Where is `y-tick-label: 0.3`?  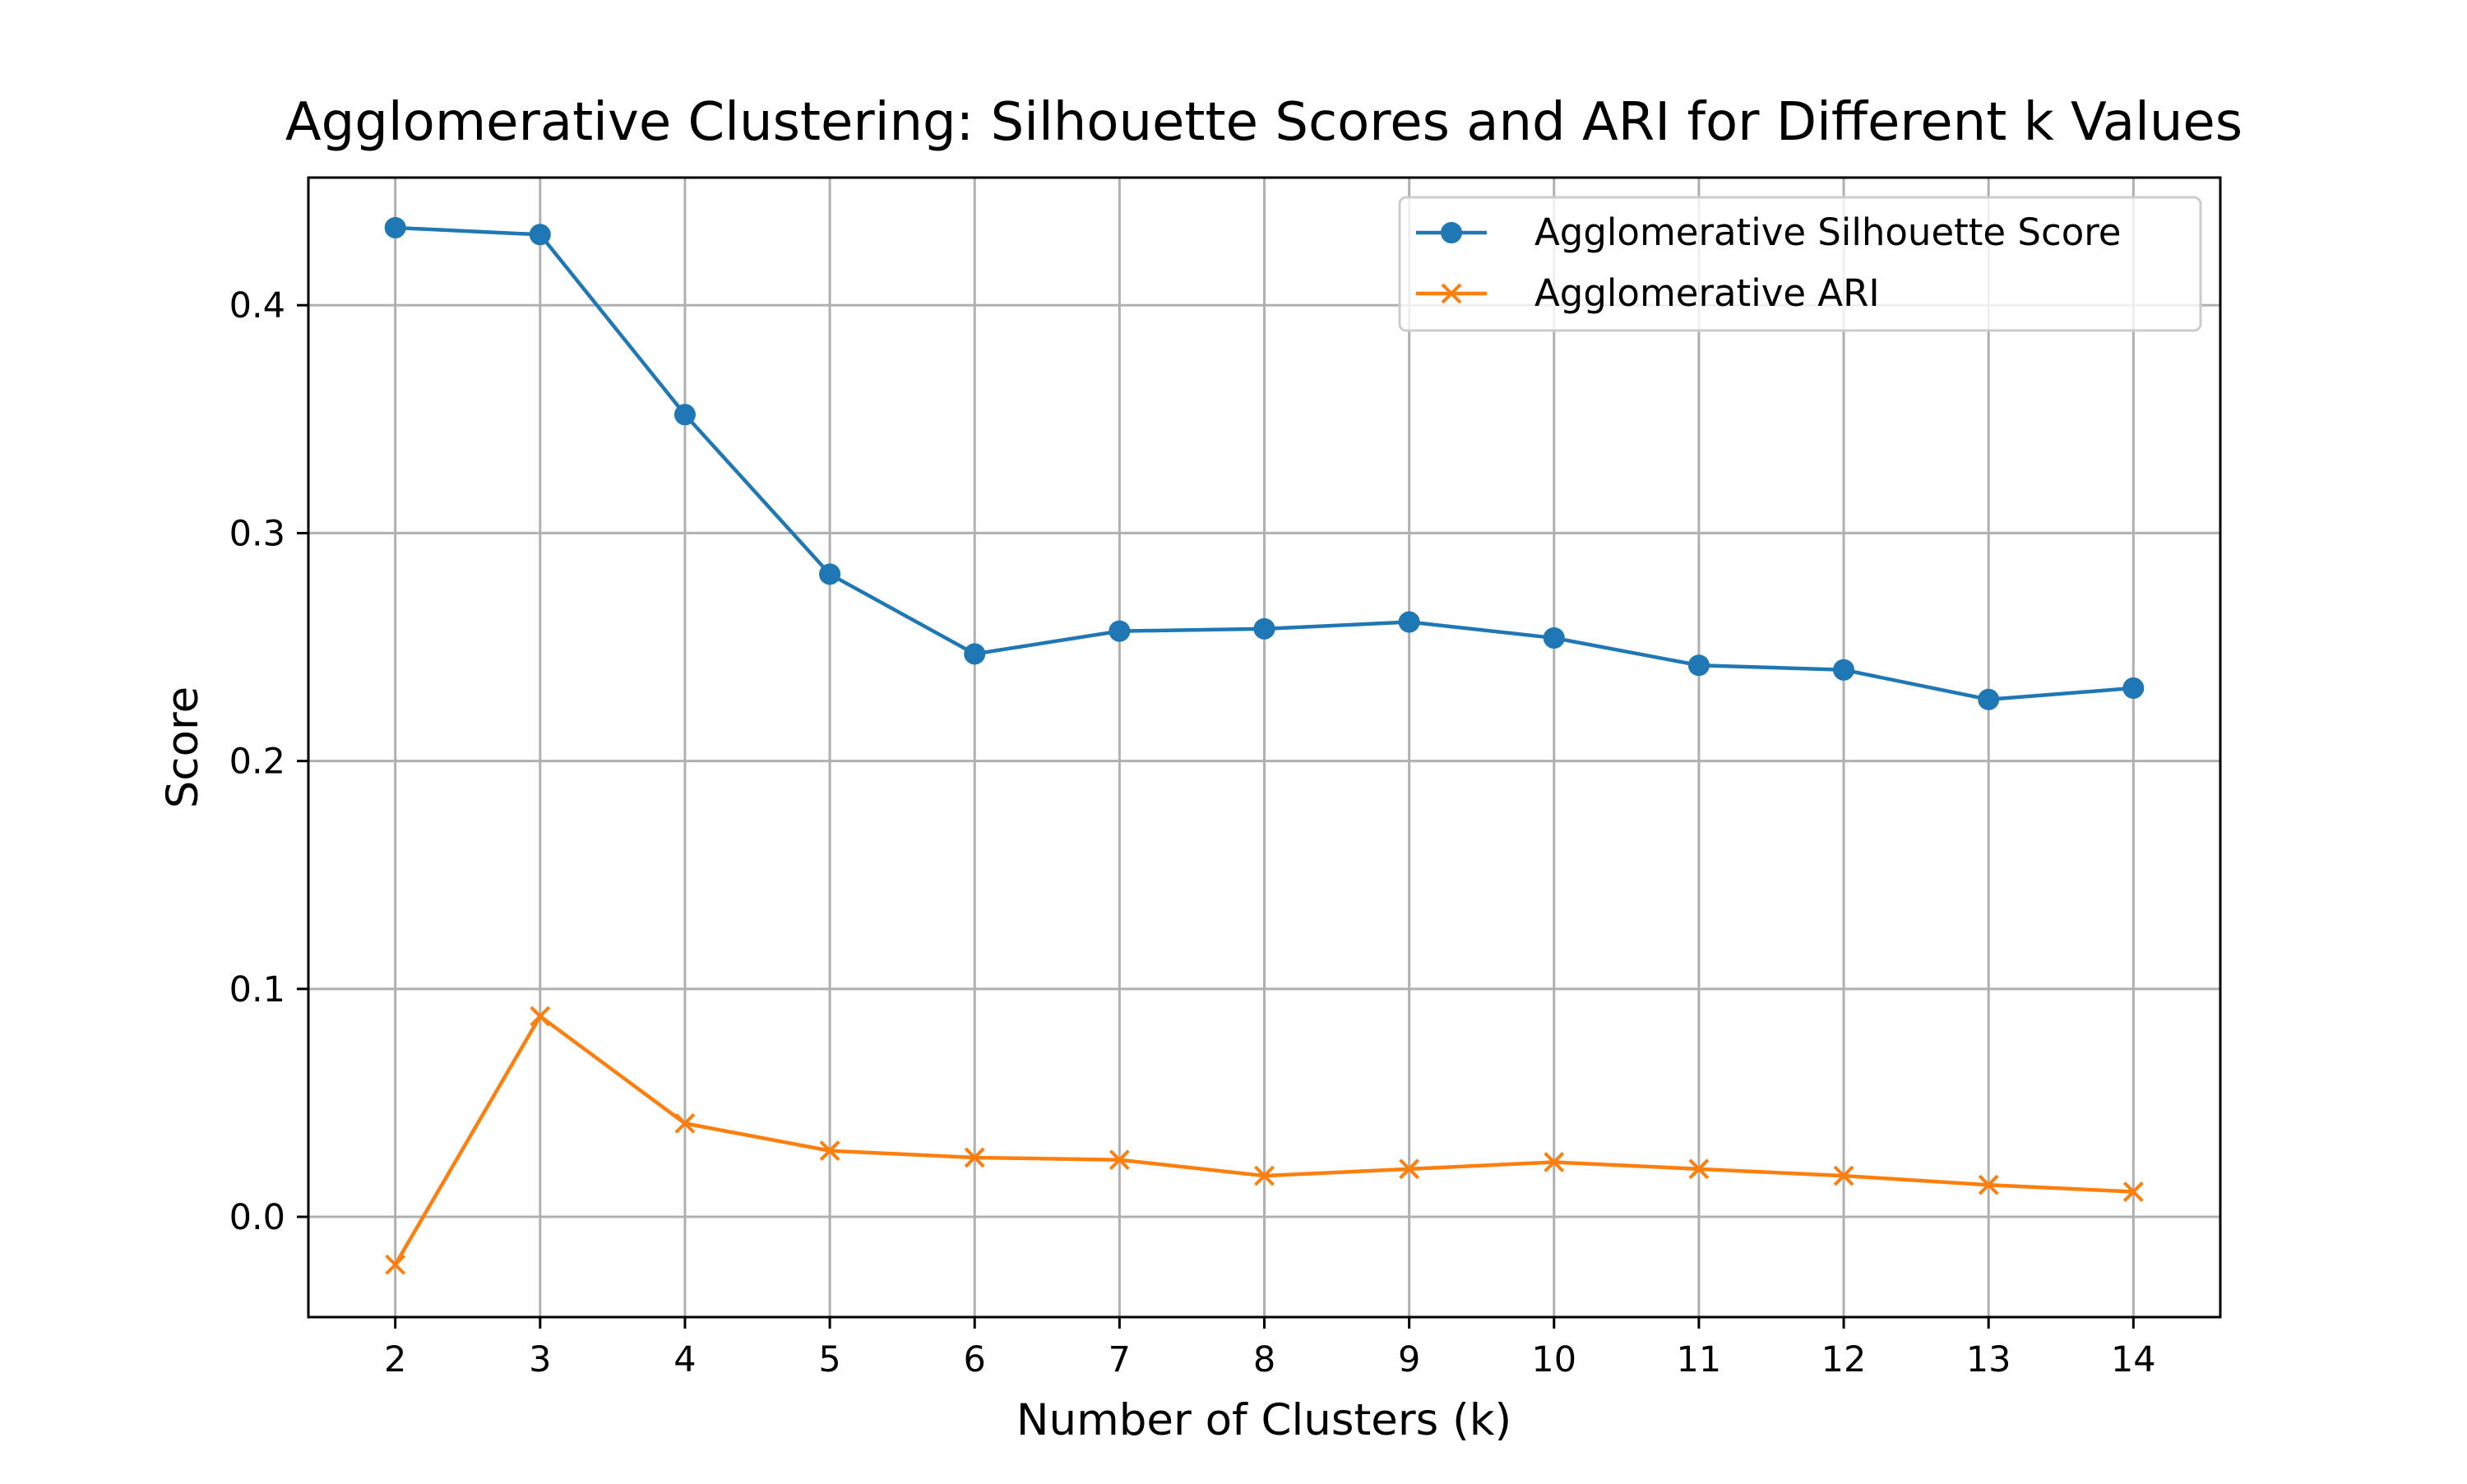 y-tick-label: 0.3 is located at coordinates (257, 533).